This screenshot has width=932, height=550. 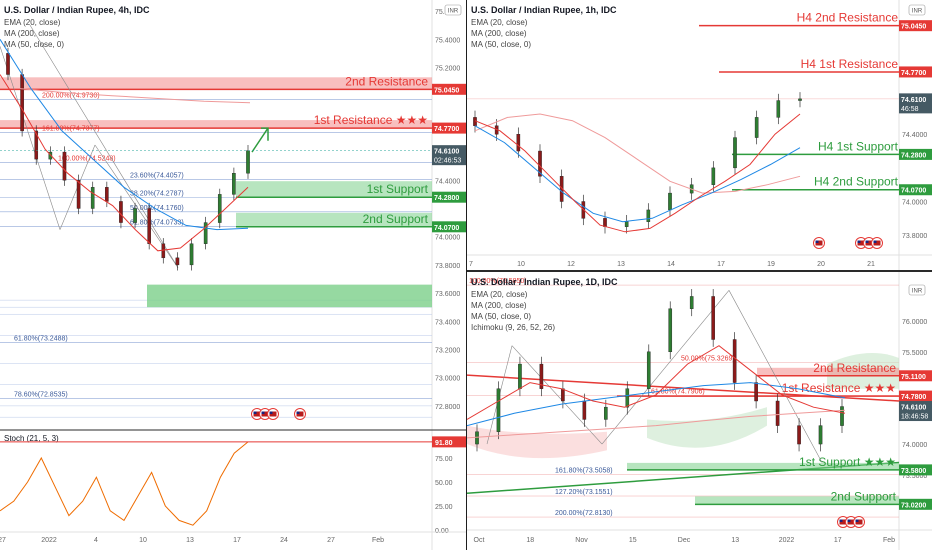 I want to click on resistance-label: 1st Resistance ★★★, so click(x=371, y=120).